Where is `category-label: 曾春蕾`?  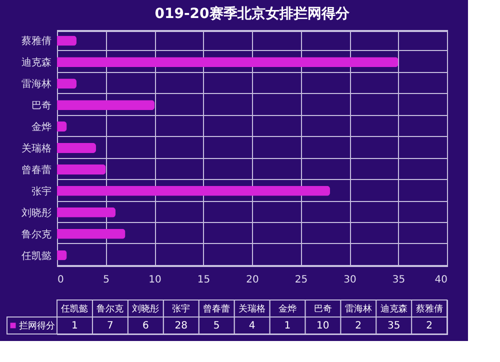
category-label: 曾春蕾 is located at coordinates (216, 309).